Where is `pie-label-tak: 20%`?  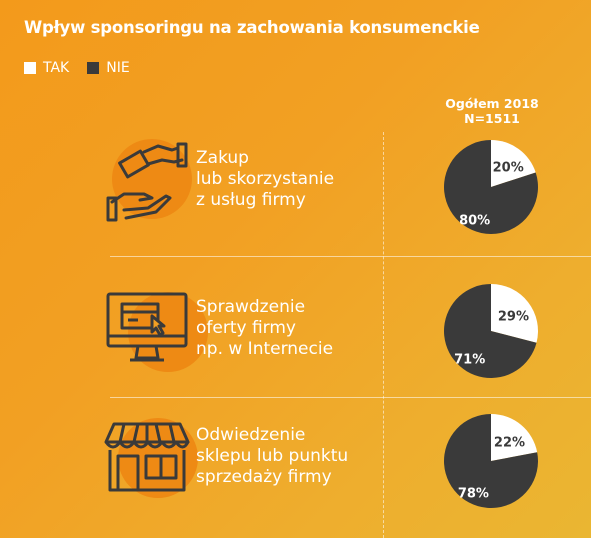
pie-label-tak: 20% is located at coordinates (508, 168).